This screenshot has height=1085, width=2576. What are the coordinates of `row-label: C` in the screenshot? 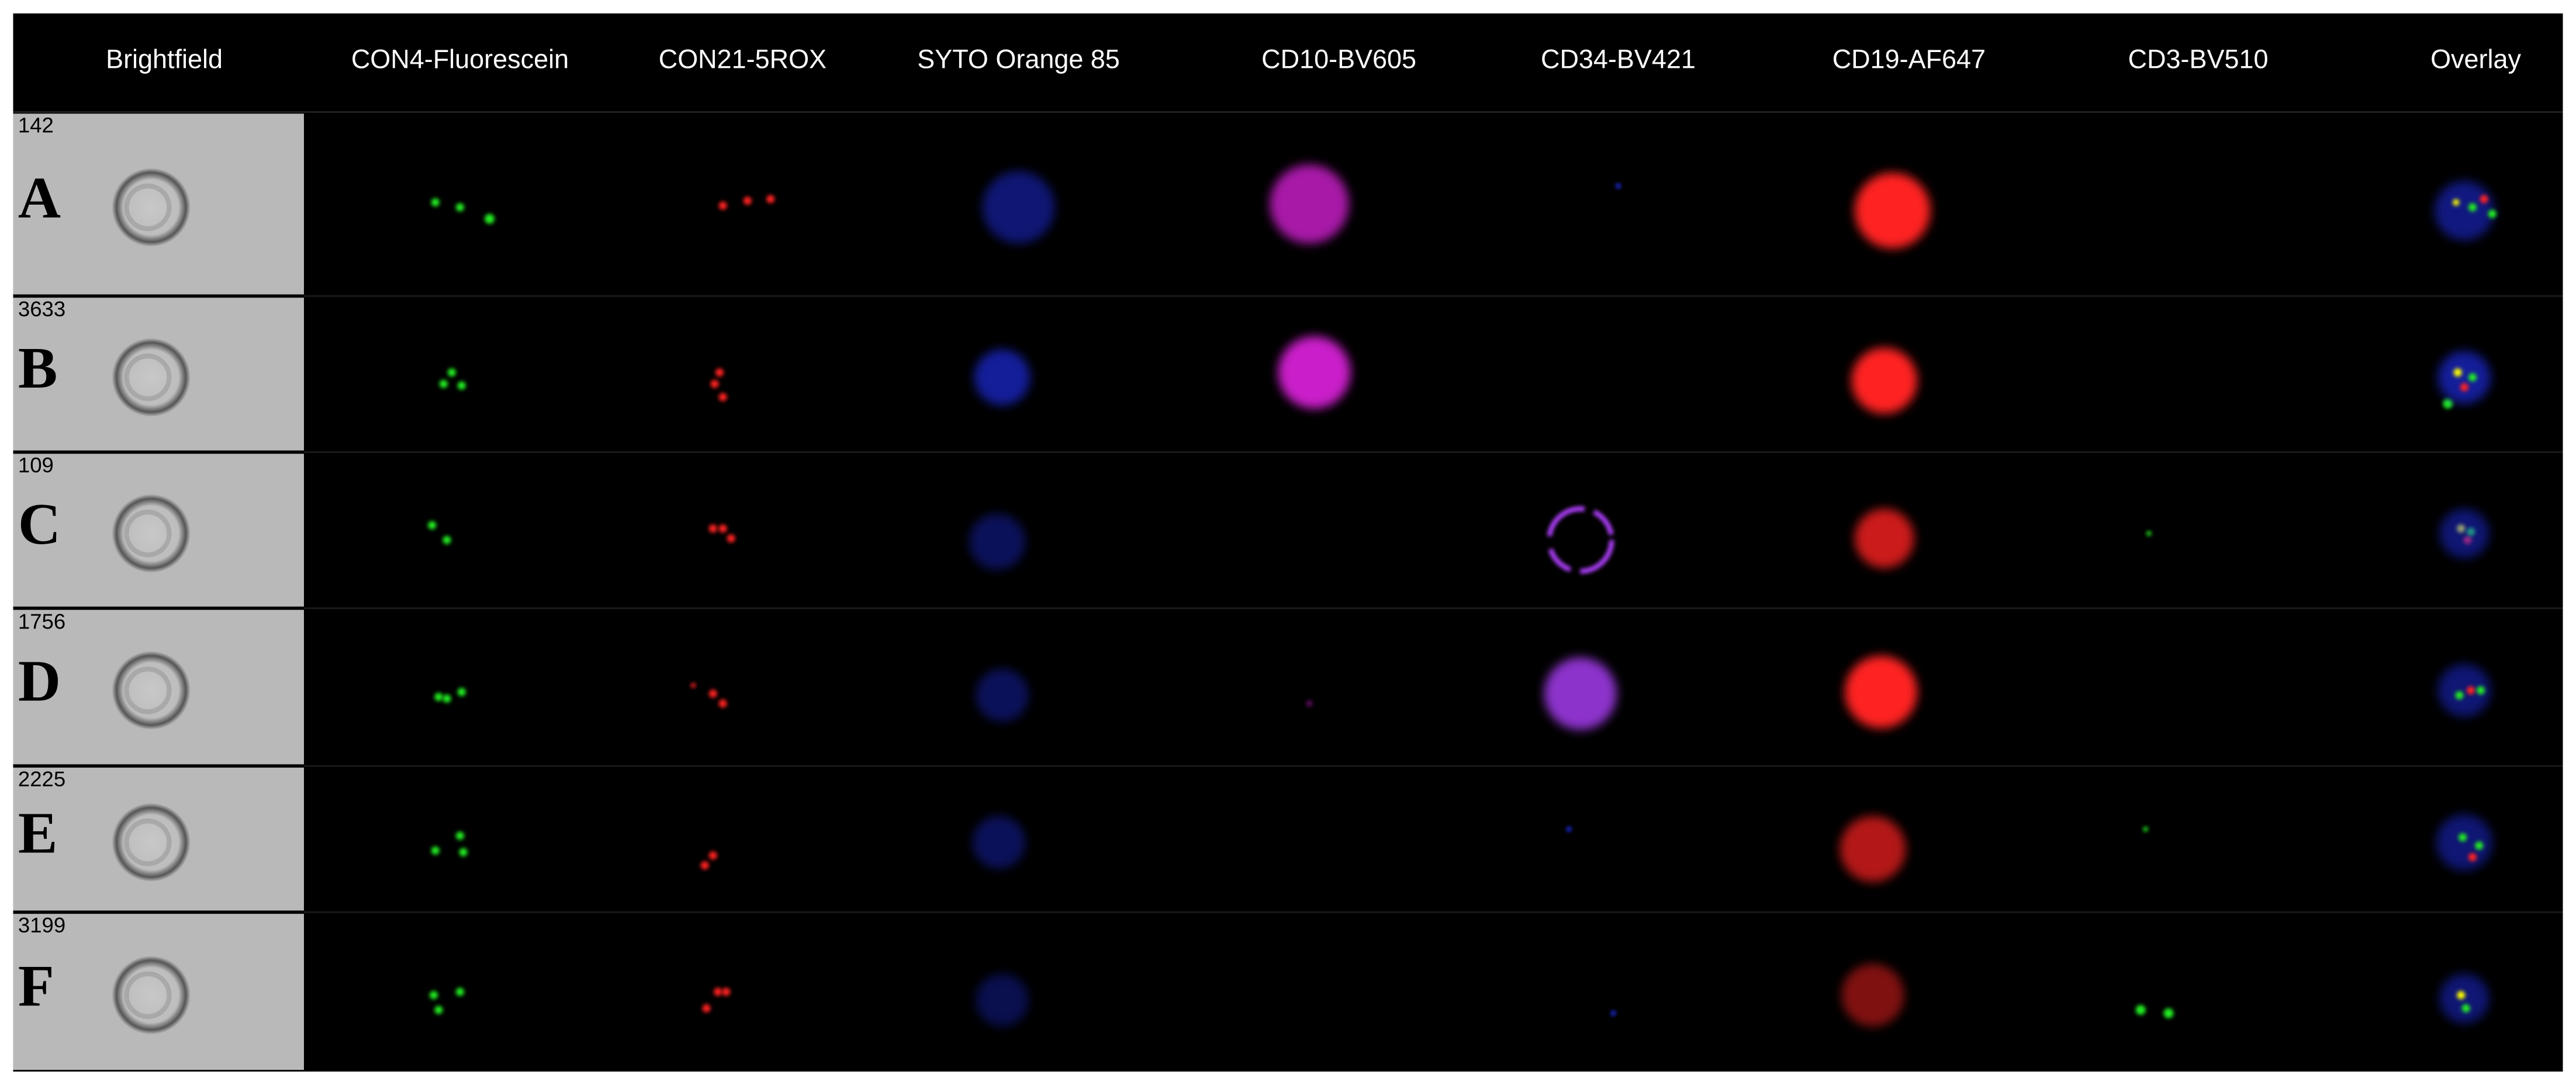 It's located at (39, 524).